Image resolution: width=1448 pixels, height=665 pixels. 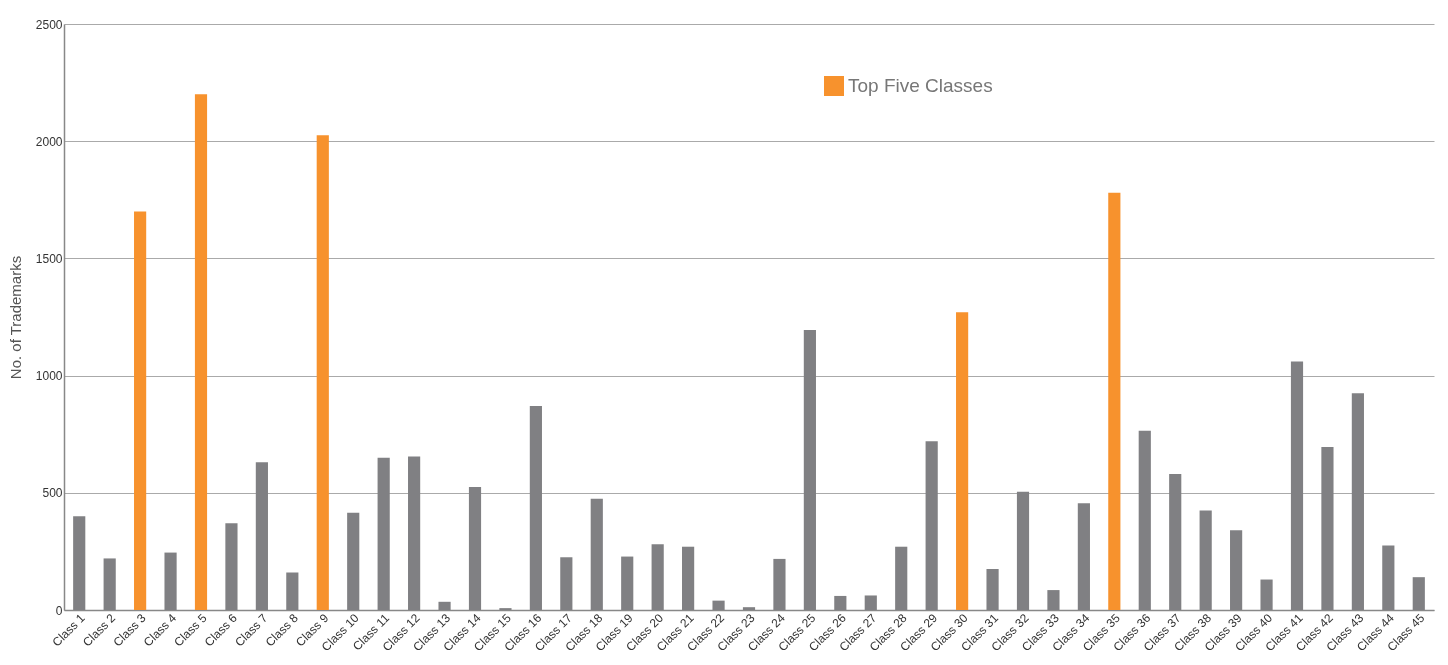 I want to click on y-tick-label: 1000, so click(x=49, y=376).